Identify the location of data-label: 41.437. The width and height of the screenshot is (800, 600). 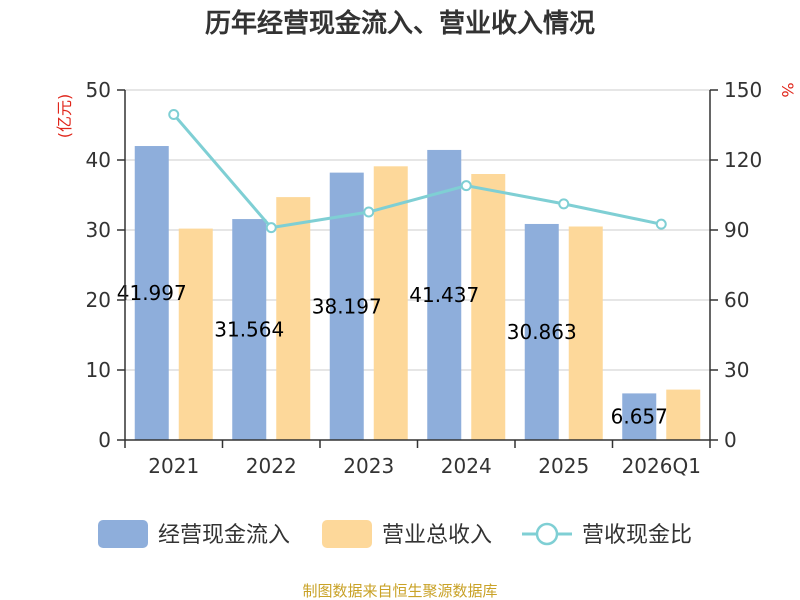
(444, 295).